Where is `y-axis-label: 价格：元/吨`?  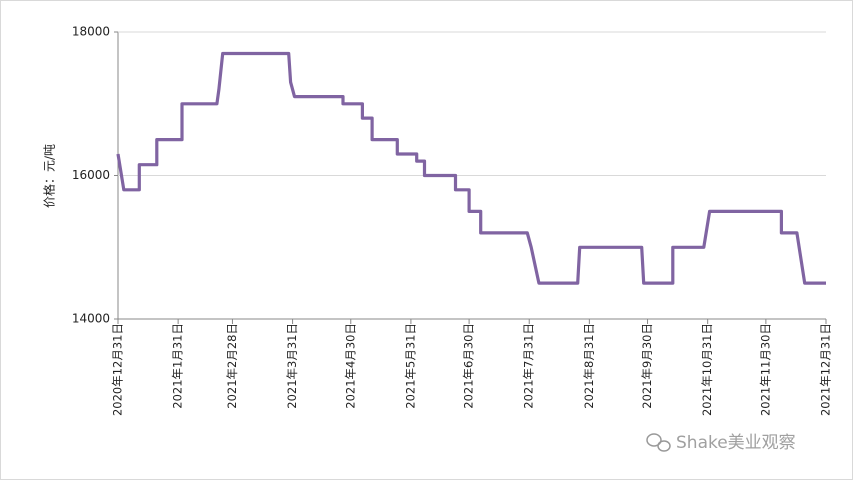 y-axis-label: 价格：元/吨 is located at coordinates (49, 176).